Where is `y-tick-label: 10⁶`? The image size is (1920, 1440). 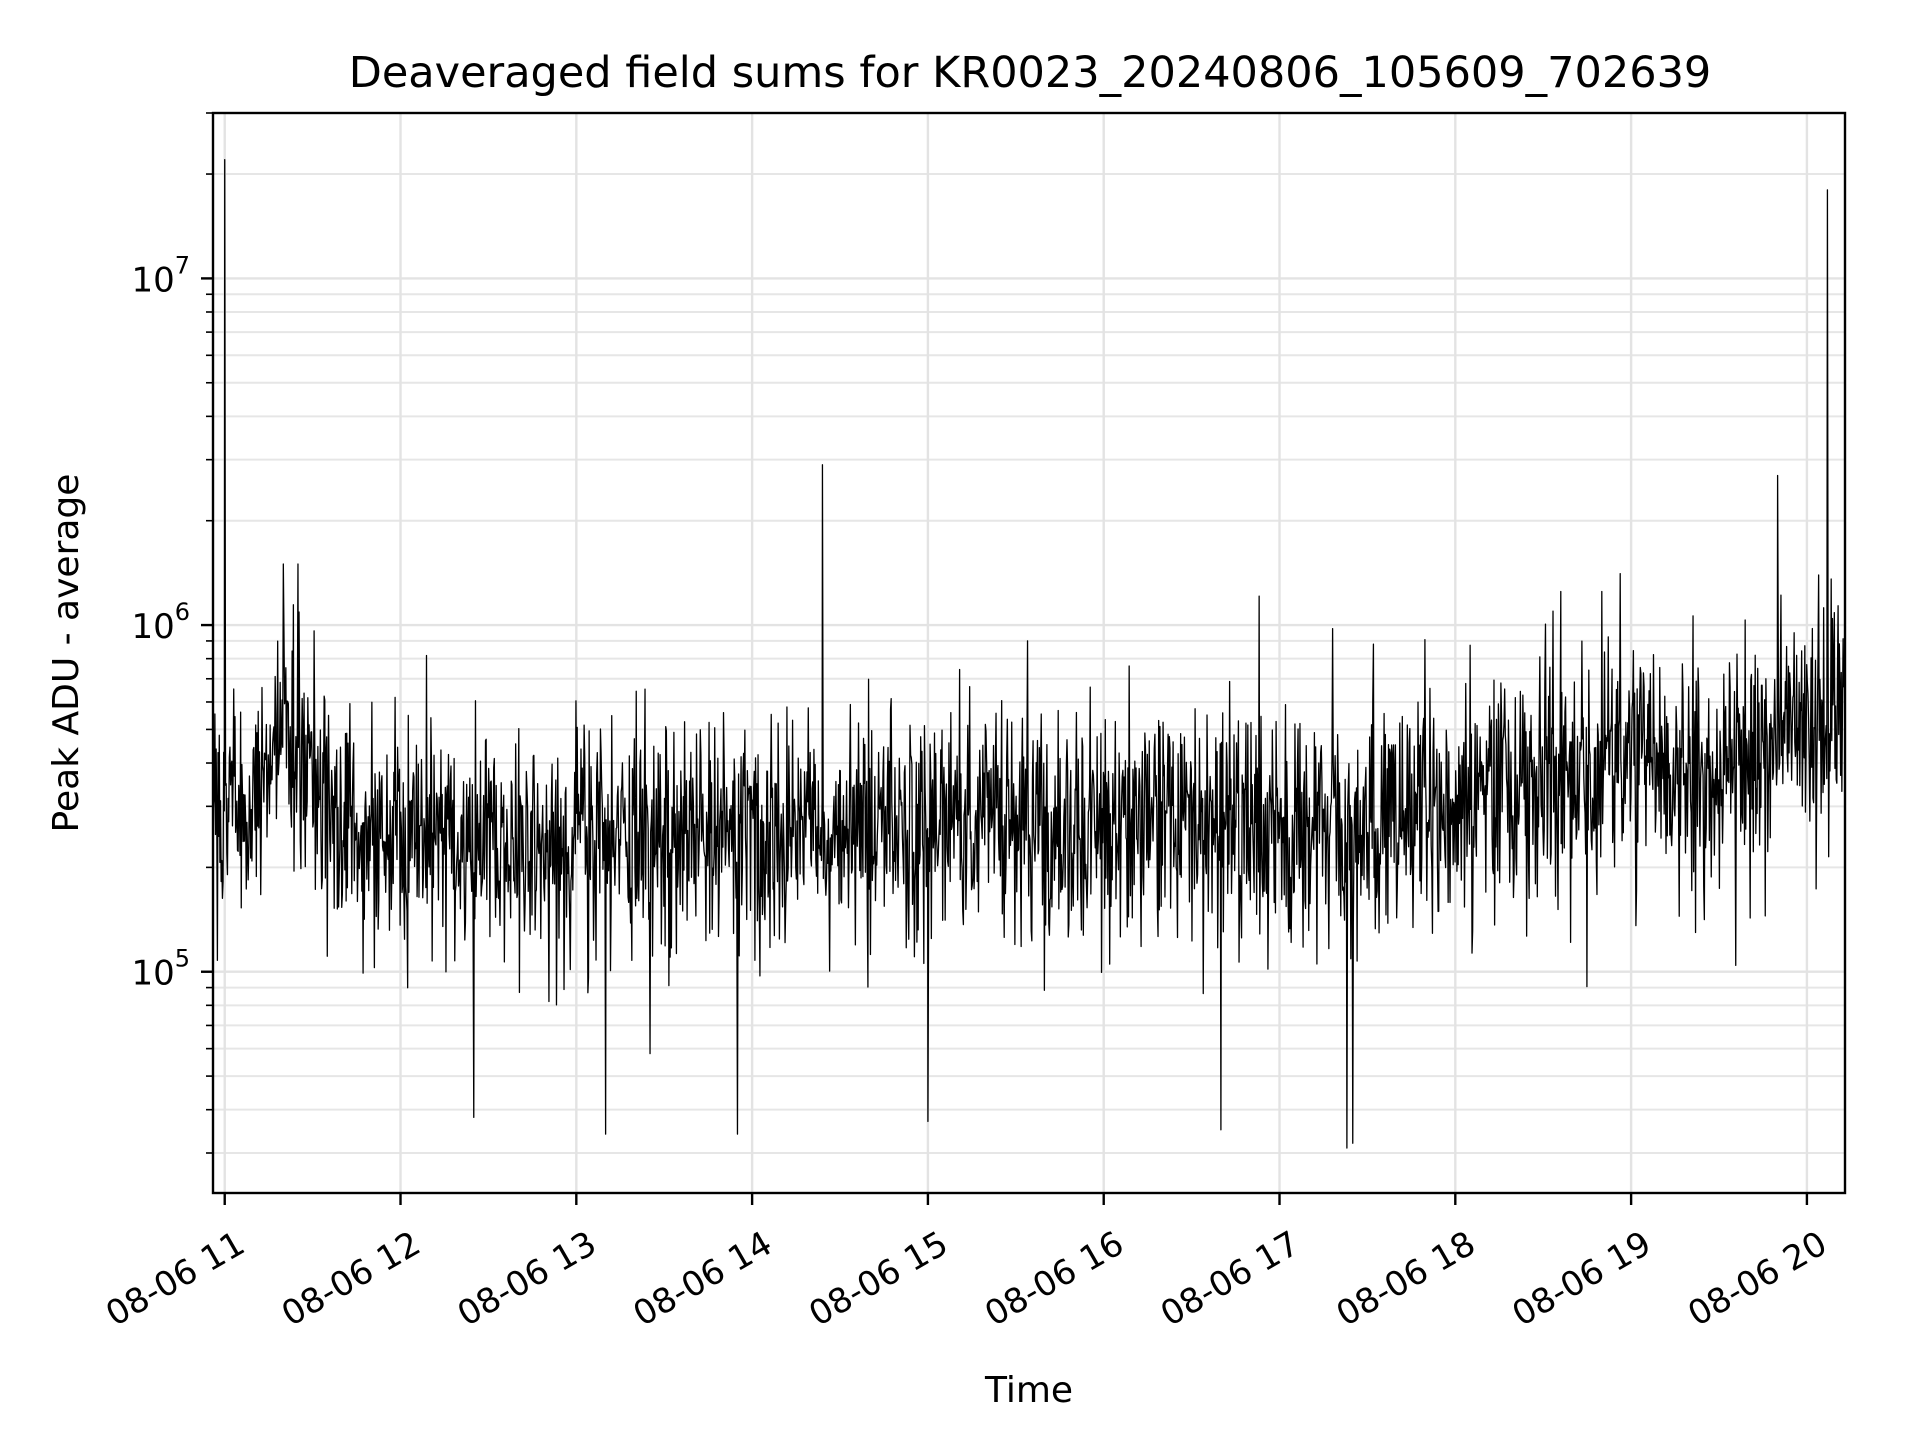 y-tick-label: 10⁶ is located at coordinates (160, 622).